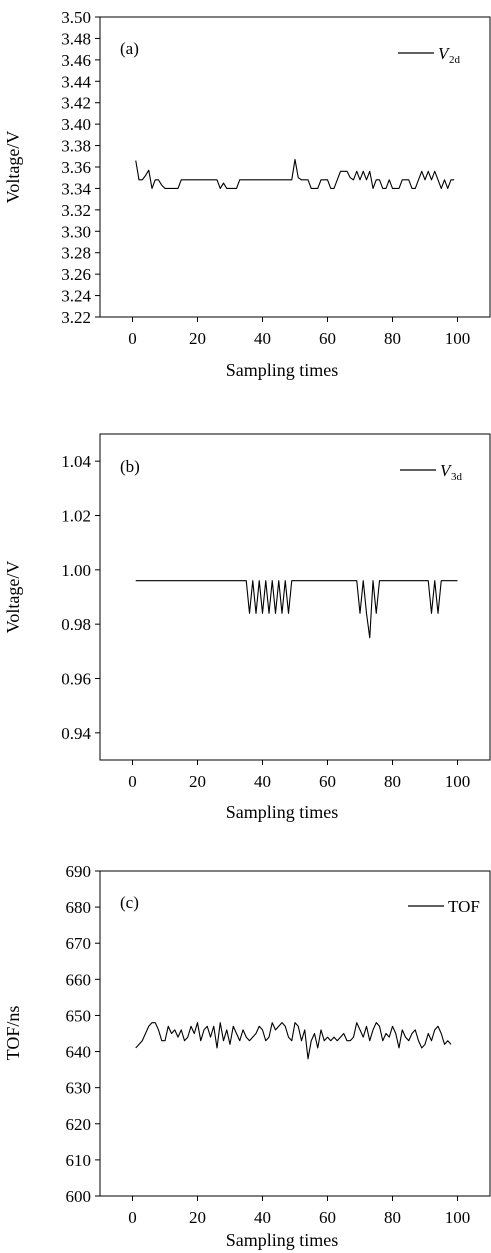 Image resolution: width=491 pixels, height=1253 pixels. What do you see at coordinates (79, 1015) in the screenshot?
I see `y-tick-label-c-5: 650` at bounding box center [79, 1015].